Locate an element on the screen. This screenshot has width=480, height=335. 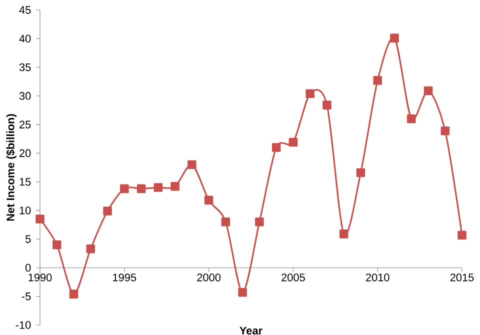
y-tick-label: -5 is located at coordinates (26, 296).